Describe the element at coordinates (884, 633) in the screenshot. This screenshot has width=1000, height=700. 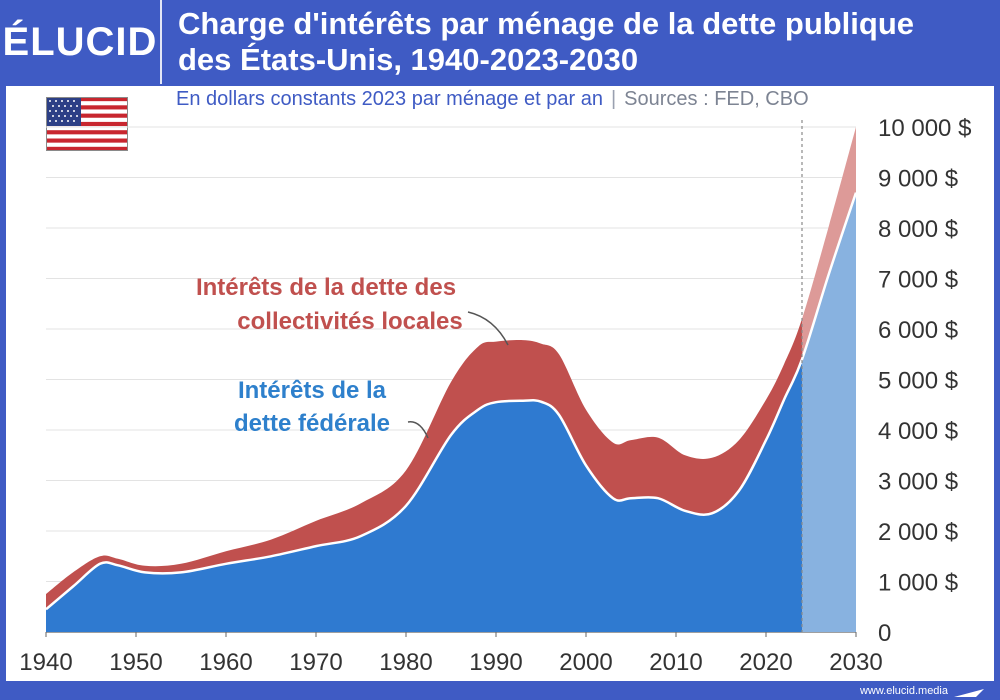
I see `y-tick-label: 0` at that location.